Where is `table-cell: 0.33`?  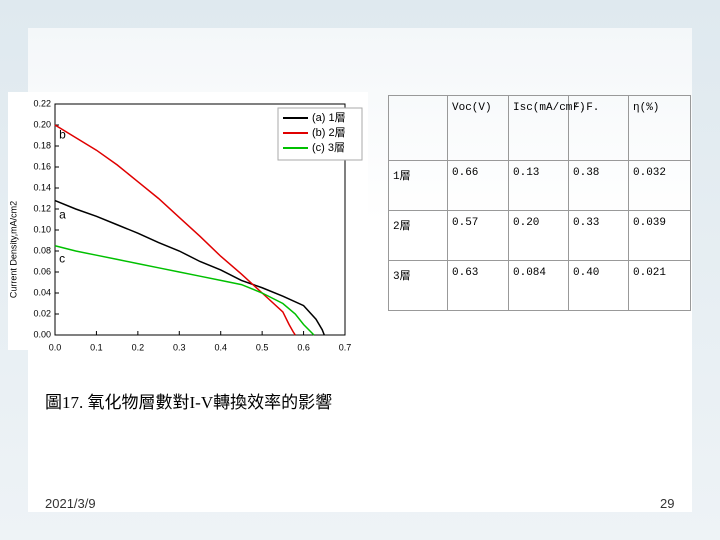
table-cell: 0.33 is located at coordinates (598, 235).